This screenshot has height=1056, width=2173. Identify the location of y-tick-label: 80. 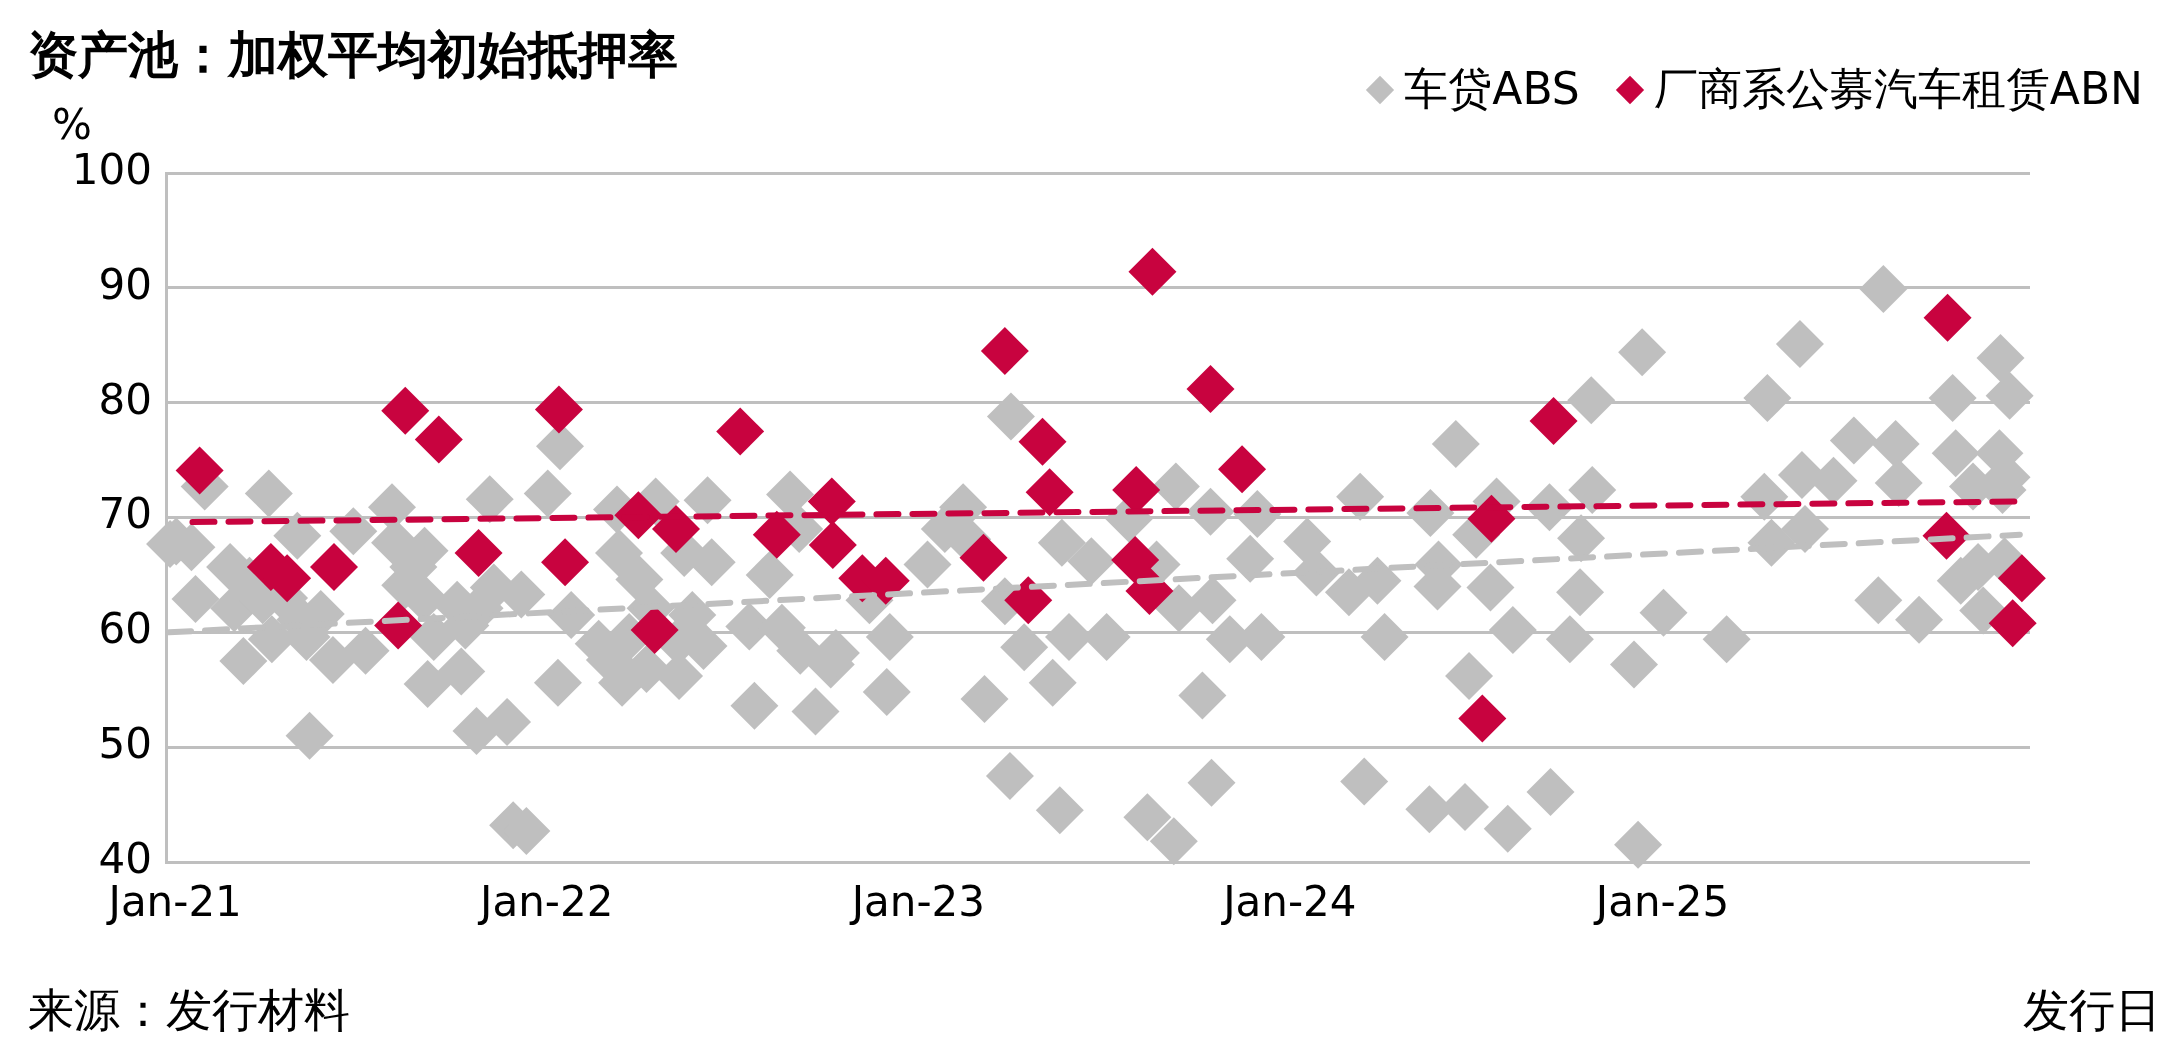
(125, 399).